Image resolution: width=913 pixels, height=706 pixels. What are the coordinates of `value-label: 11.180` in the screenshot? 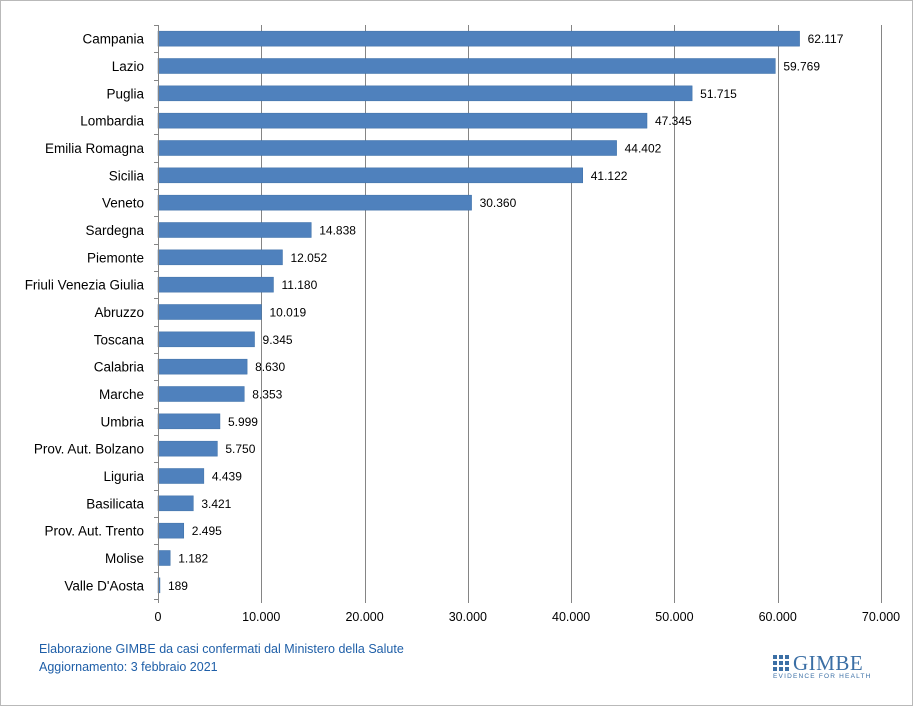 It's located at (299, 285).